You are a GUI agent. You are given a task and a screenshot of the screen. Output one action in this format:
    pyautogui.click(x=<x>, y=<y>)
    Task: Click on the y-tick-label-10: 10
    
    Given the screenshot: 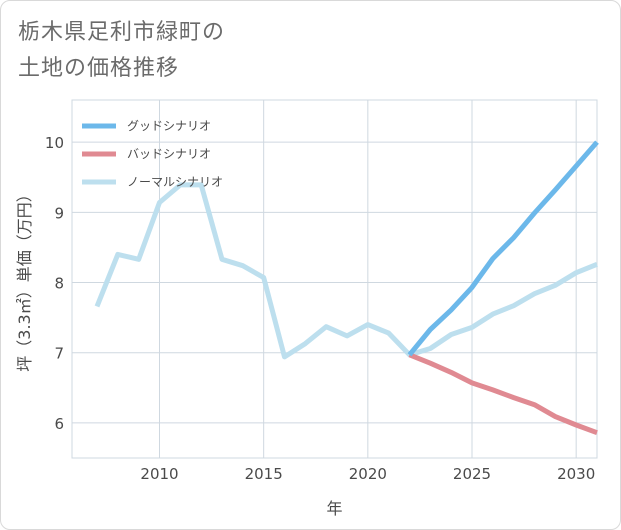 What is the action you would take?
    pyautogui.click(x=54, y=143)
    